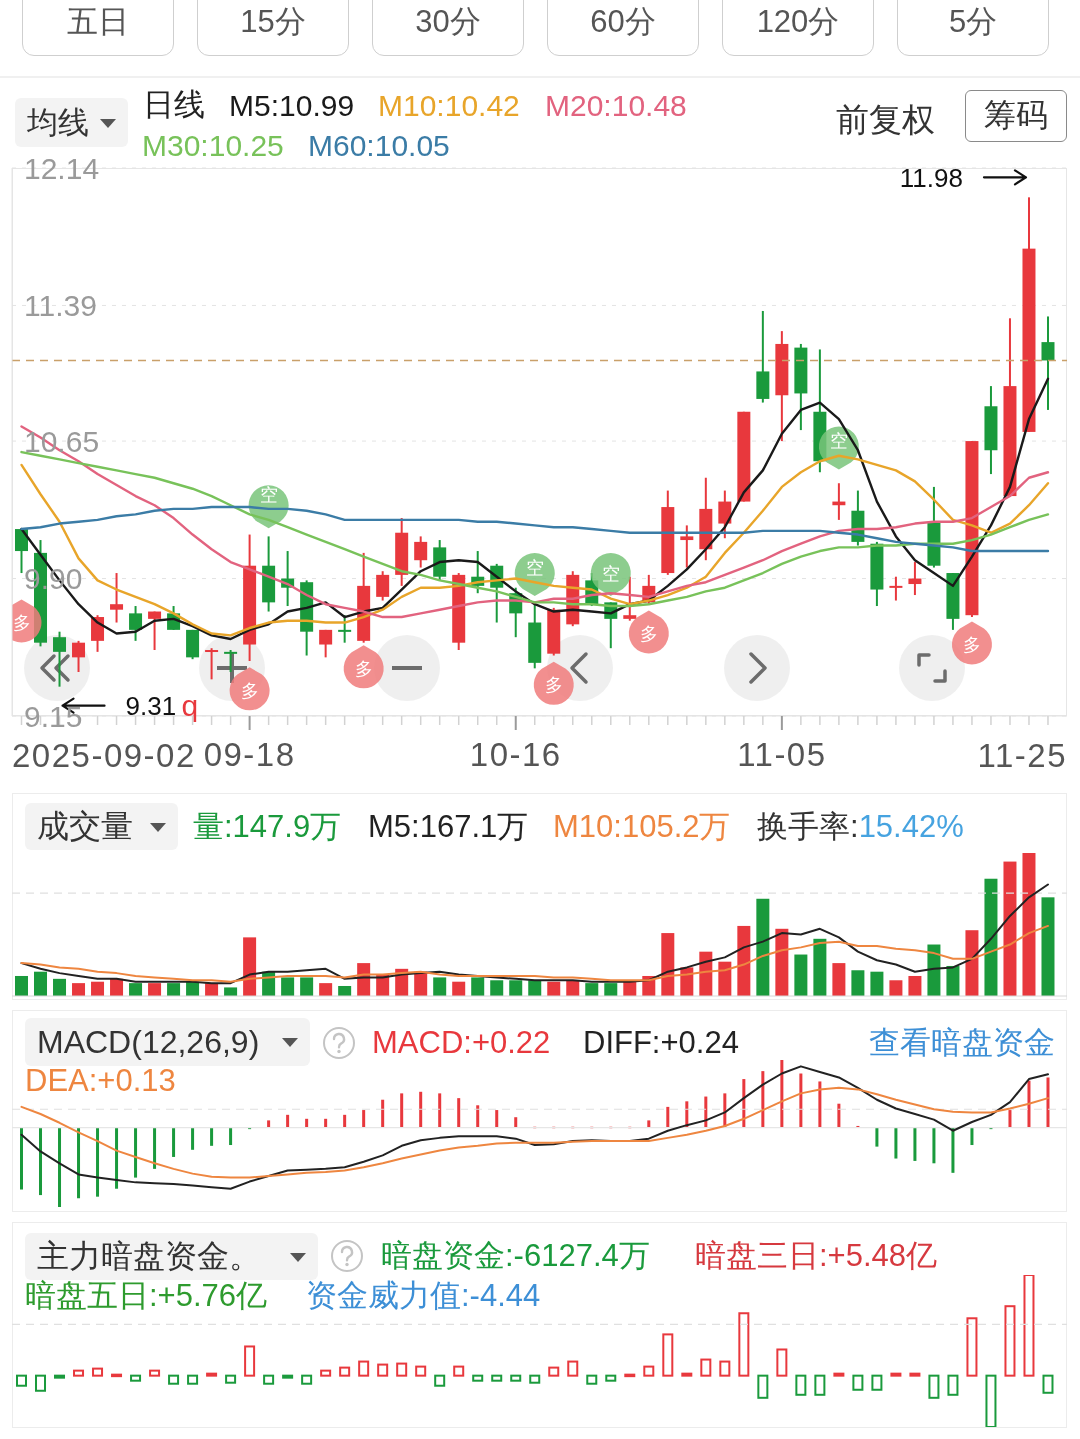 This screenshot has height=1439, width=1080. I want to click on chart-title: MACD(12,26,9), so click(148, 1042).